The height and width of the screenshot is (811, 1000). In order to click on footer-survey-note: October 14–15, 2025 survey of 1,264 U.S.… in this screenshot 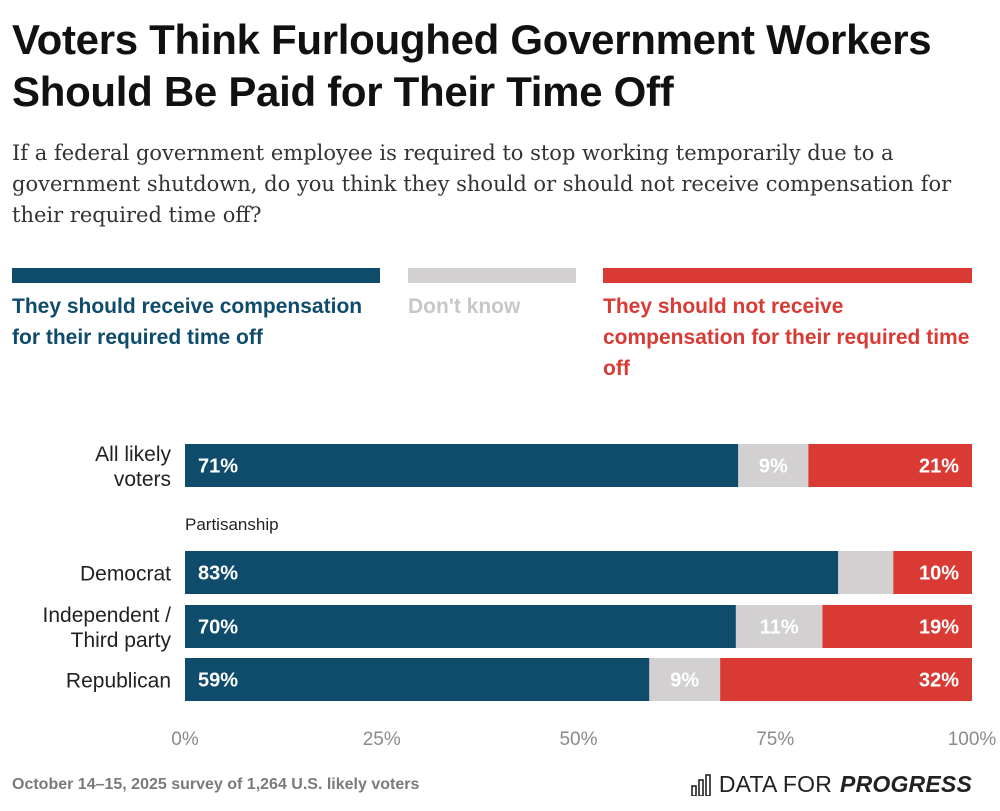, I will do `click(216, 784)`.